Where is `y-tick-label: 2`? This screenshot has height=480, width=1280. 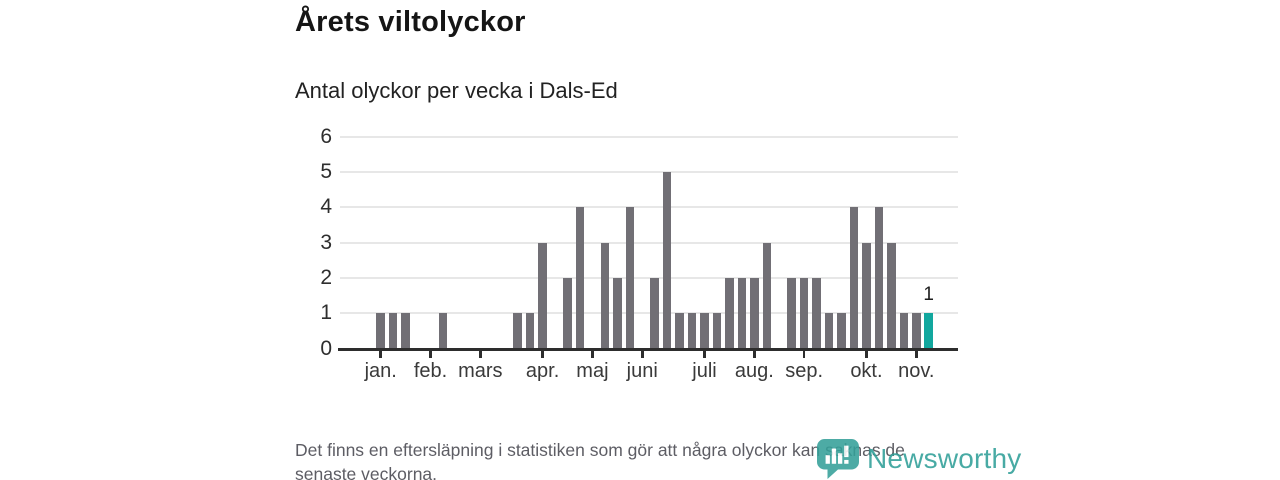
y-tick-label: 2 is located at coordinates (326, 277).